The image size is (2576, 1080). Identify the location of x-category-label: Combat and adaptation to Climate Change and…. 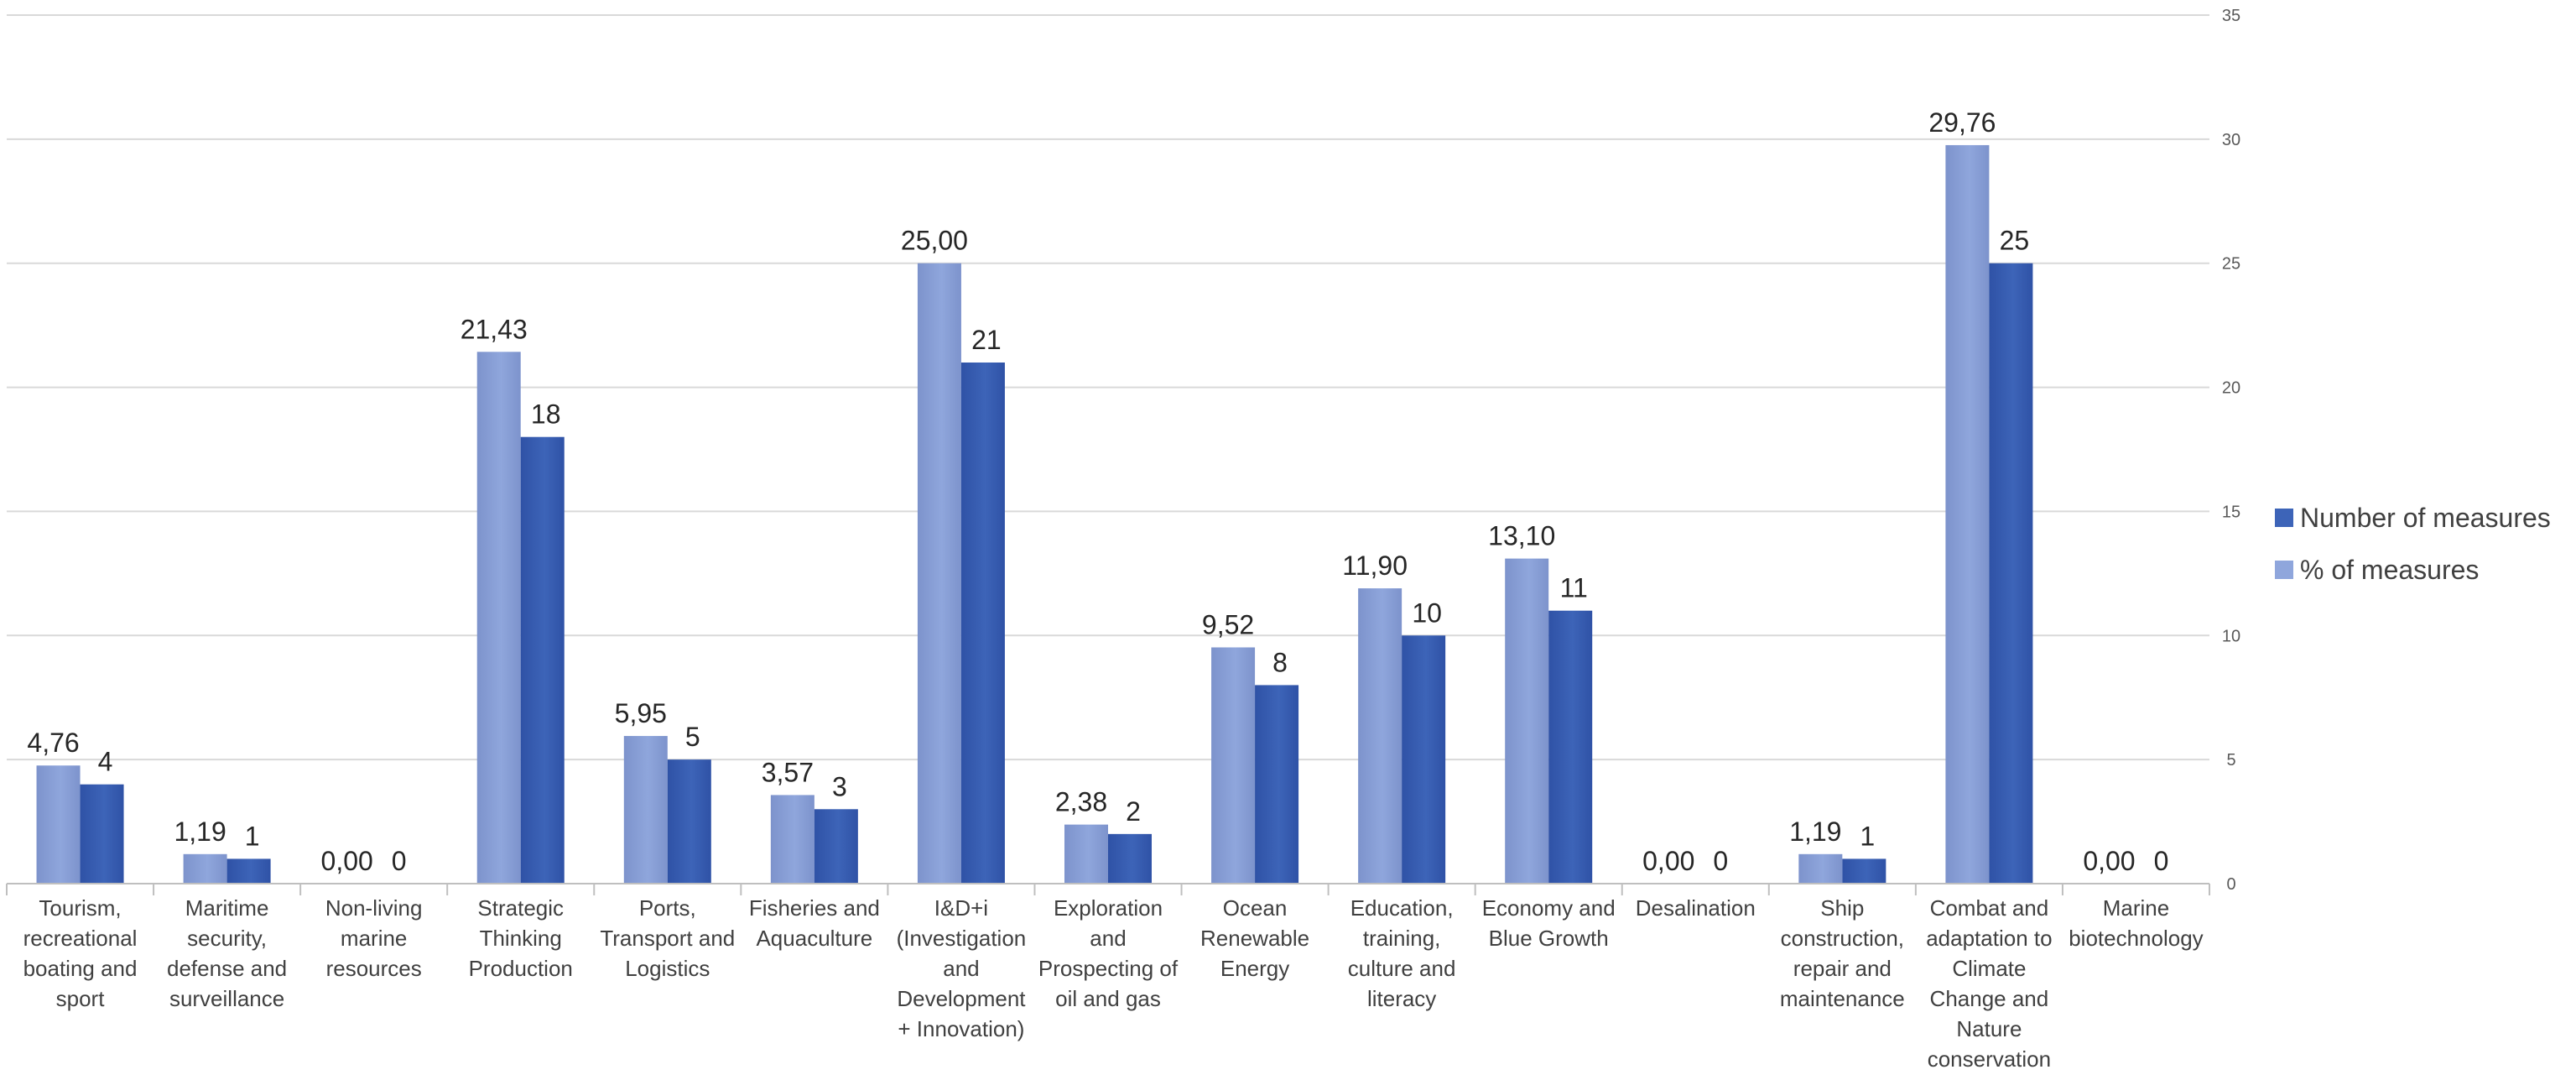
(1989, 983).